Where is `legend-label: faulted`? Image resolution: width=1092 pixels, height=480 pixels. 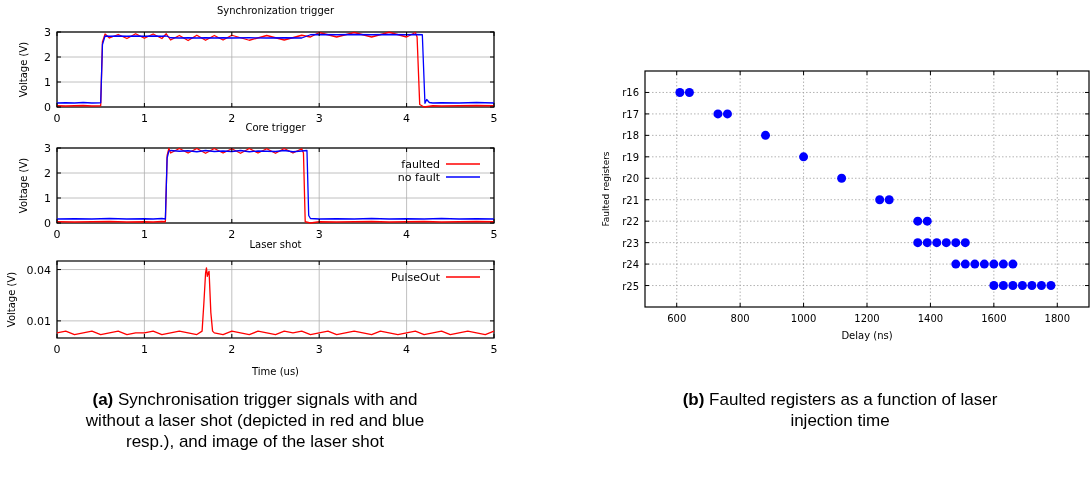
legend-label: faulted is located at coordinates (420, 164).